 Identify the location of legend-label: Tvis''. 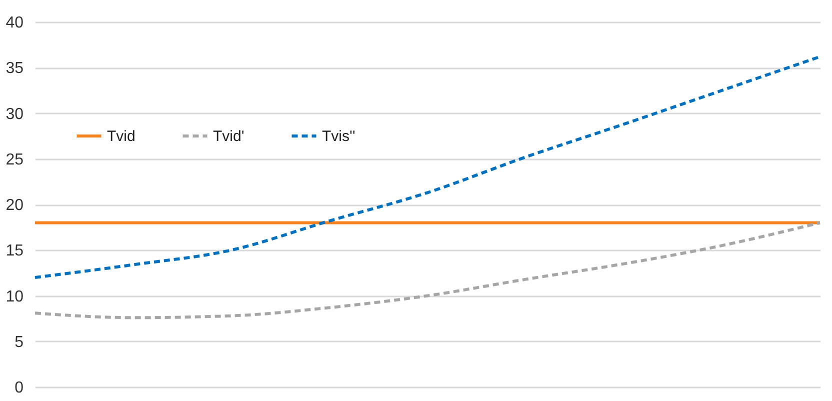
(339, 136).